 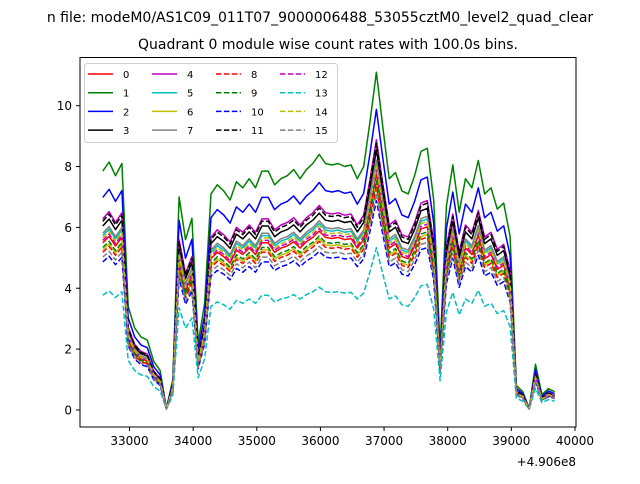 What do you see at coordinates (257, 441) in the screenshot?
I see `x-tick-label: 35000` at bounding box center [257, 441].